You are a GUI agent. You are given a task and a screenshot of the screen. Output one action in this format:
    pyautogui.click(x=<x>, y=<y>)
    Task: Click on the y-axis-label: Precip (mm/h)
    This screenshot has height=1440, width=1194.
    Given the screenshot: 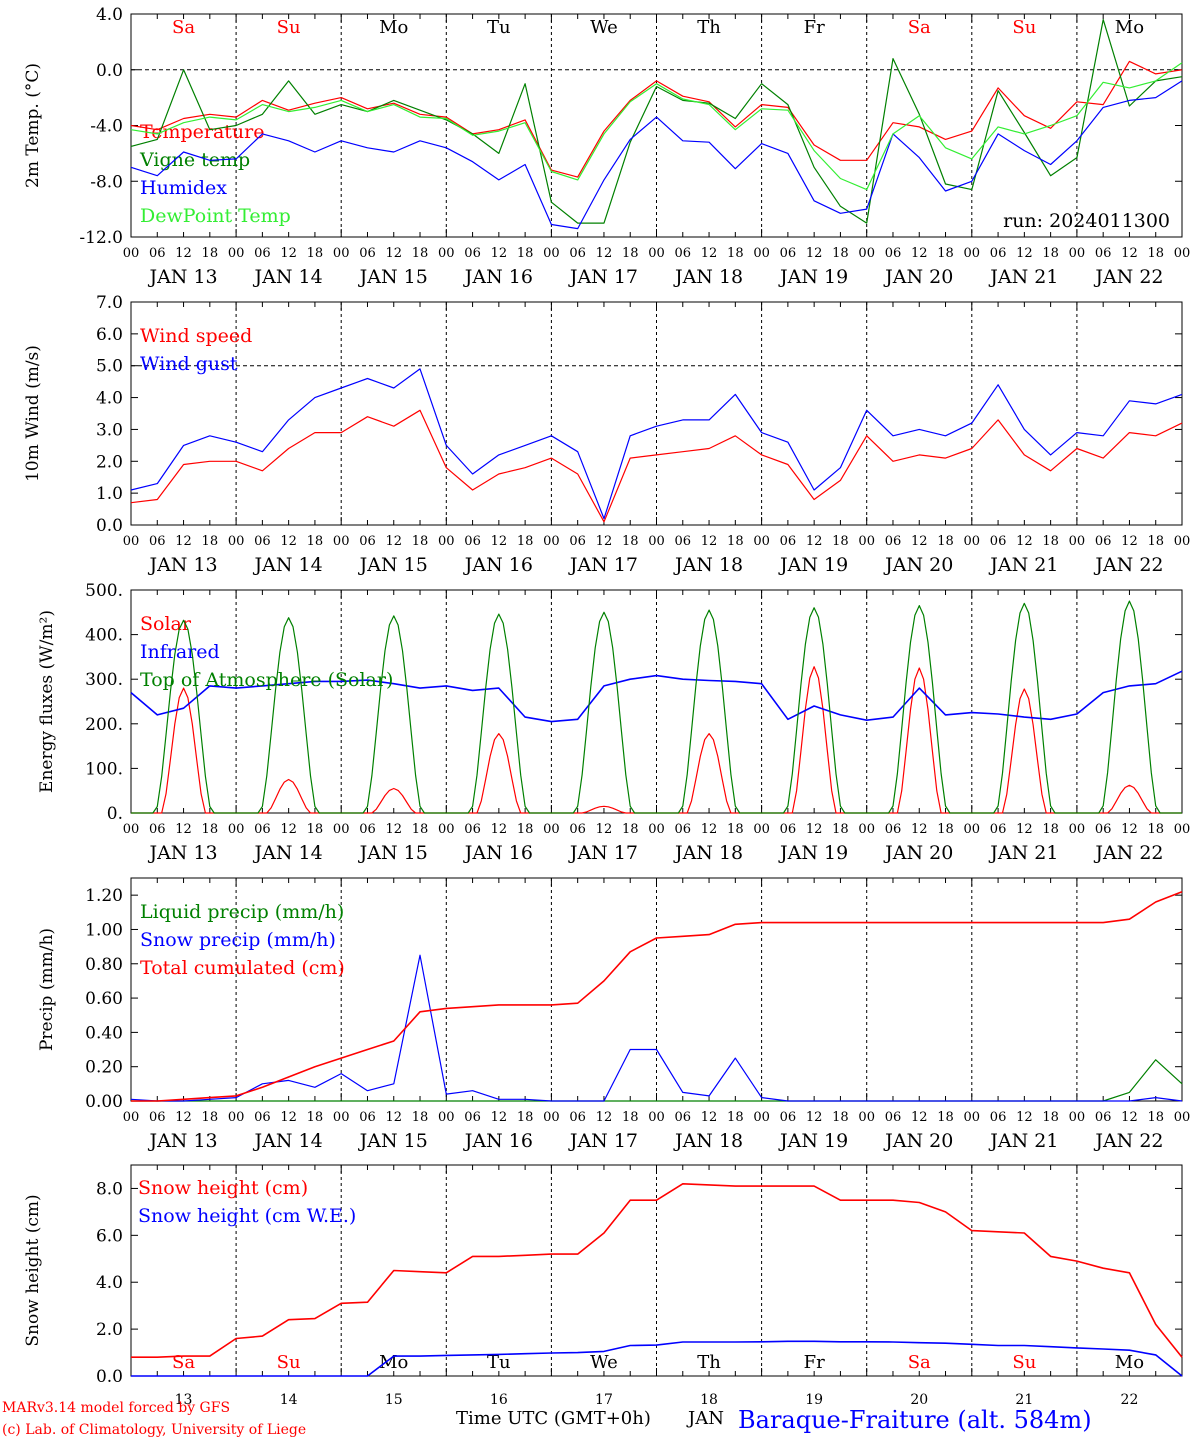 What is the action you would take?
    pyautogui.click(x=47, y=989)
    